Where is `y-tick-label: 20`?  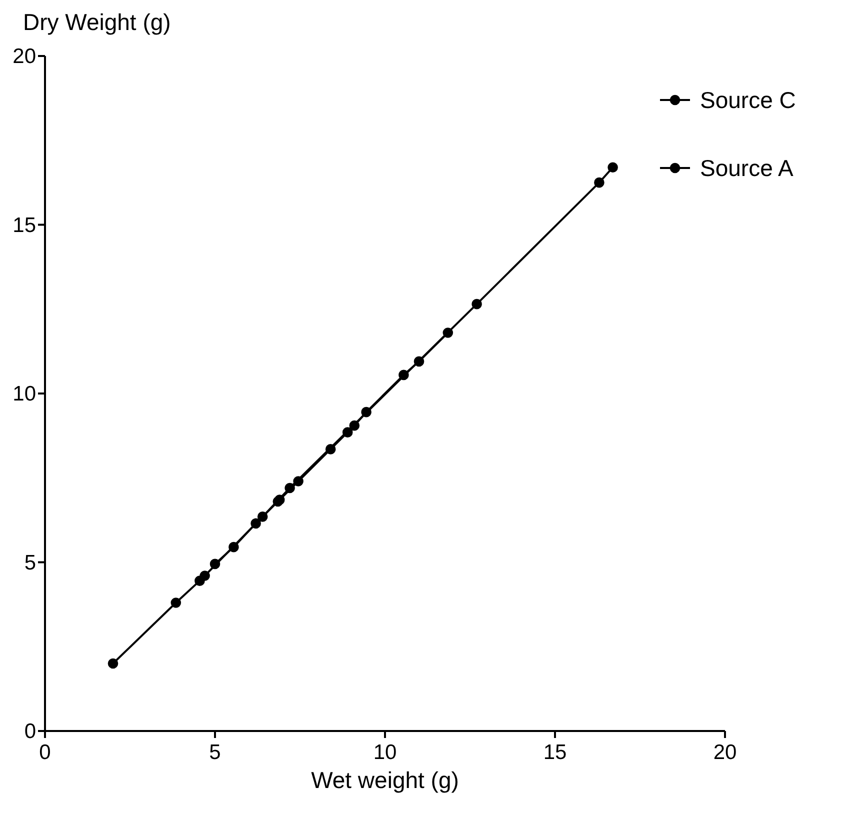 y-tick-label: 20 is located at coordinates (24, 56).